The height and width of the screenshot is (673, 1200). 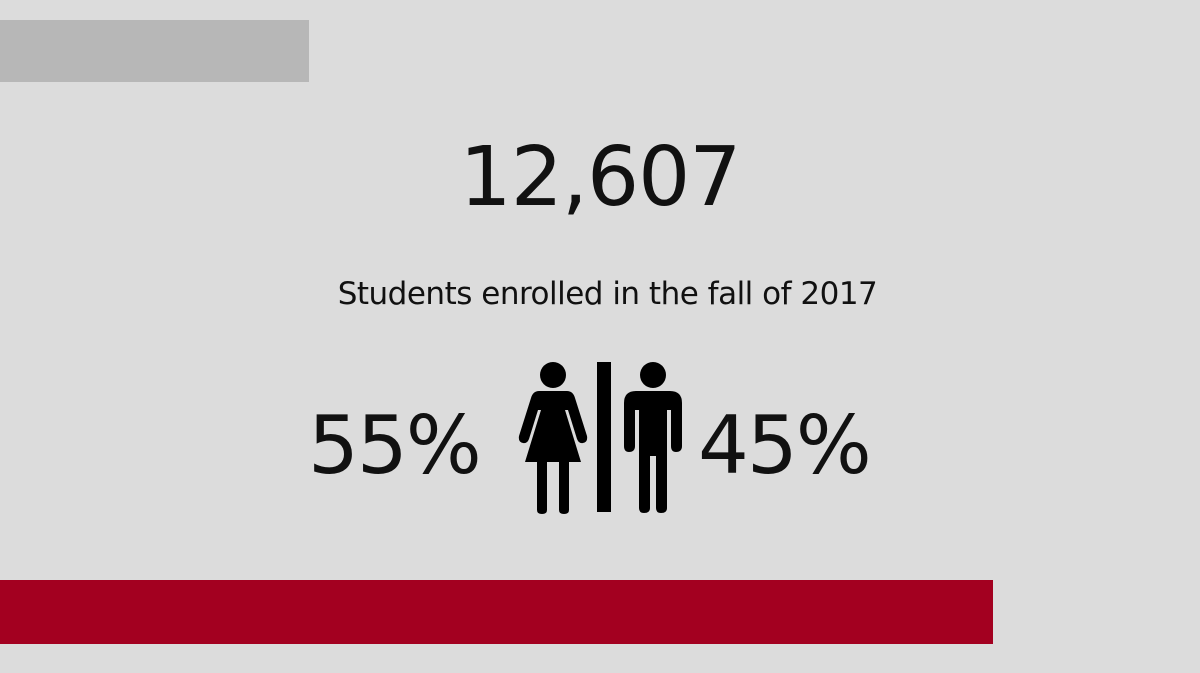 What do you see at coordinates (785, 445) in the screenshot?
I see `male-percentage: 45%` at bounding box center [785, 445].